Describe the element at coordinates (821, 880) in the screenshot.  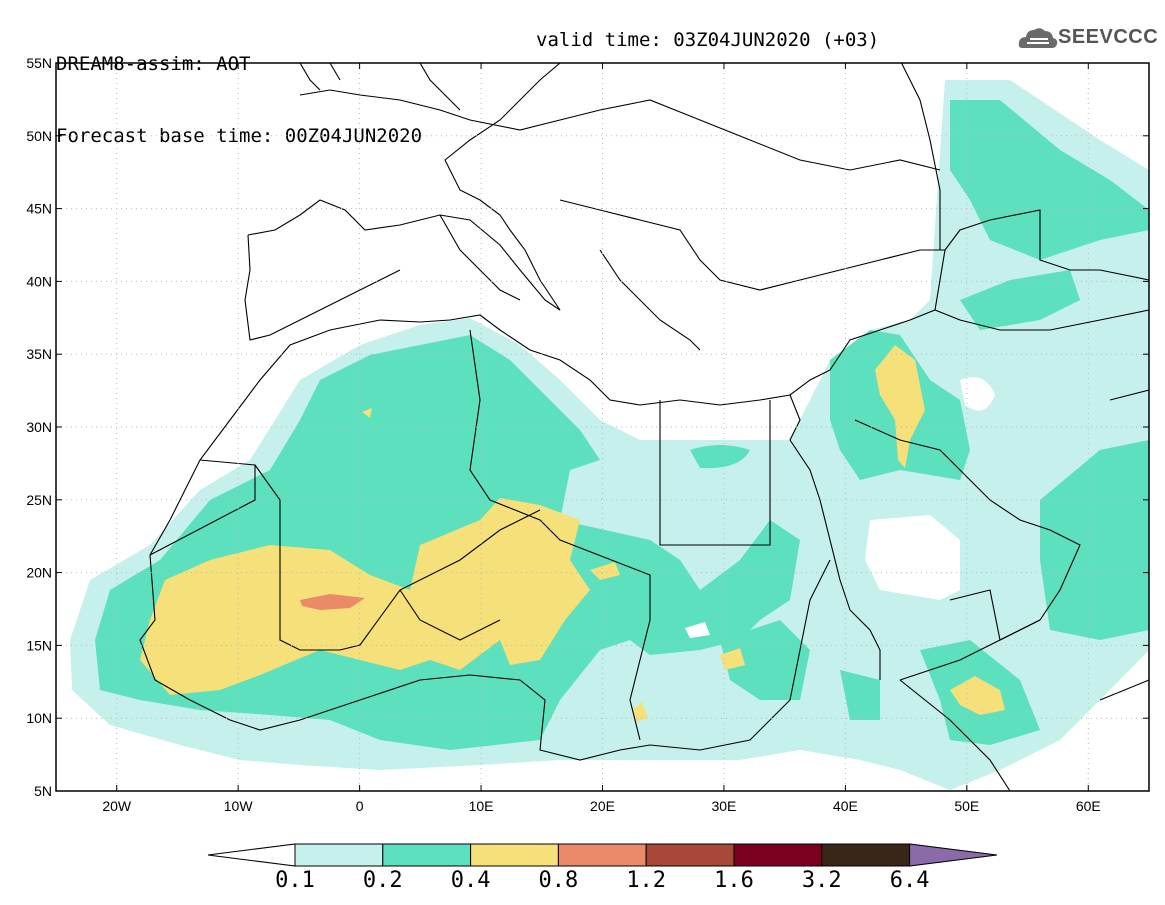
I see `colorbar-label: 3.2` at that location.